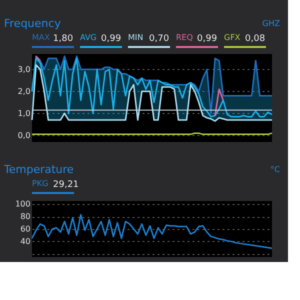 This screenshot has width=300, height=300. What do you see at coordinates (159, 39) in the screenshot?
I see `text: 0,70` at bounding box center [159, 39].